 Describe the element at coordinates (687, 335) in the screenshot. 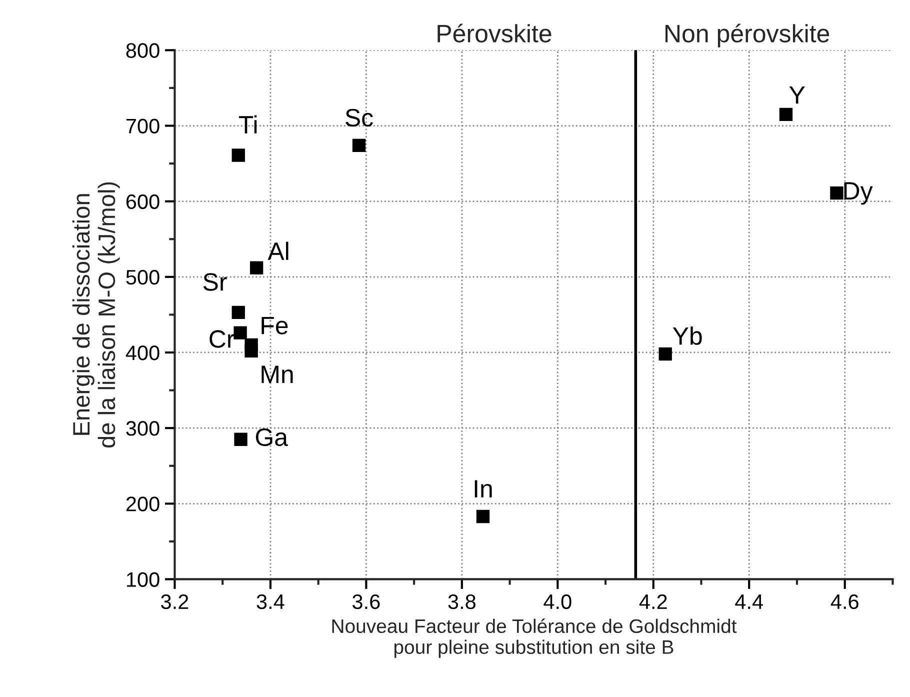

I see `annotation: Yb` at that location.